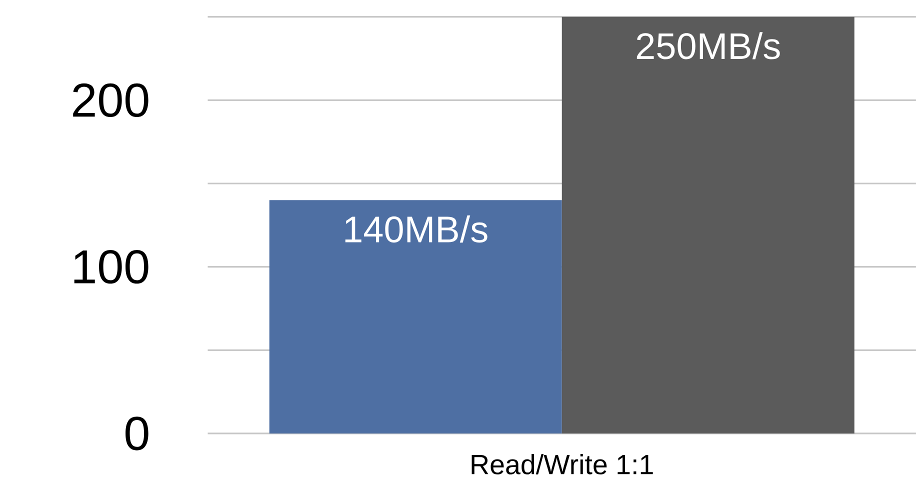  Describe the element at coordinates (416, 229) in the screenshot. I see `data-label: 140MB/s` at that location.